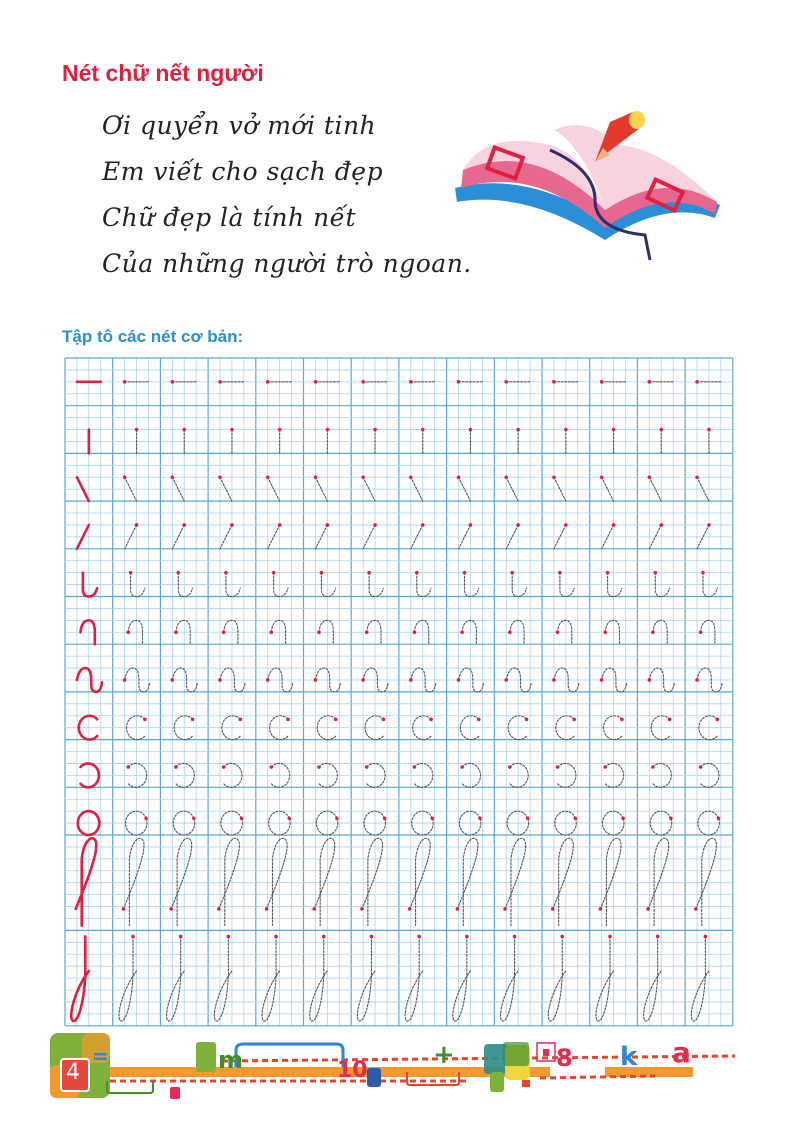 This screenshot has height=1124, width=800. What do you see at coordinates (90, 775) in the screenshot?
I see `model-open-left-curve-stroke` at bounding box center [90, 775].